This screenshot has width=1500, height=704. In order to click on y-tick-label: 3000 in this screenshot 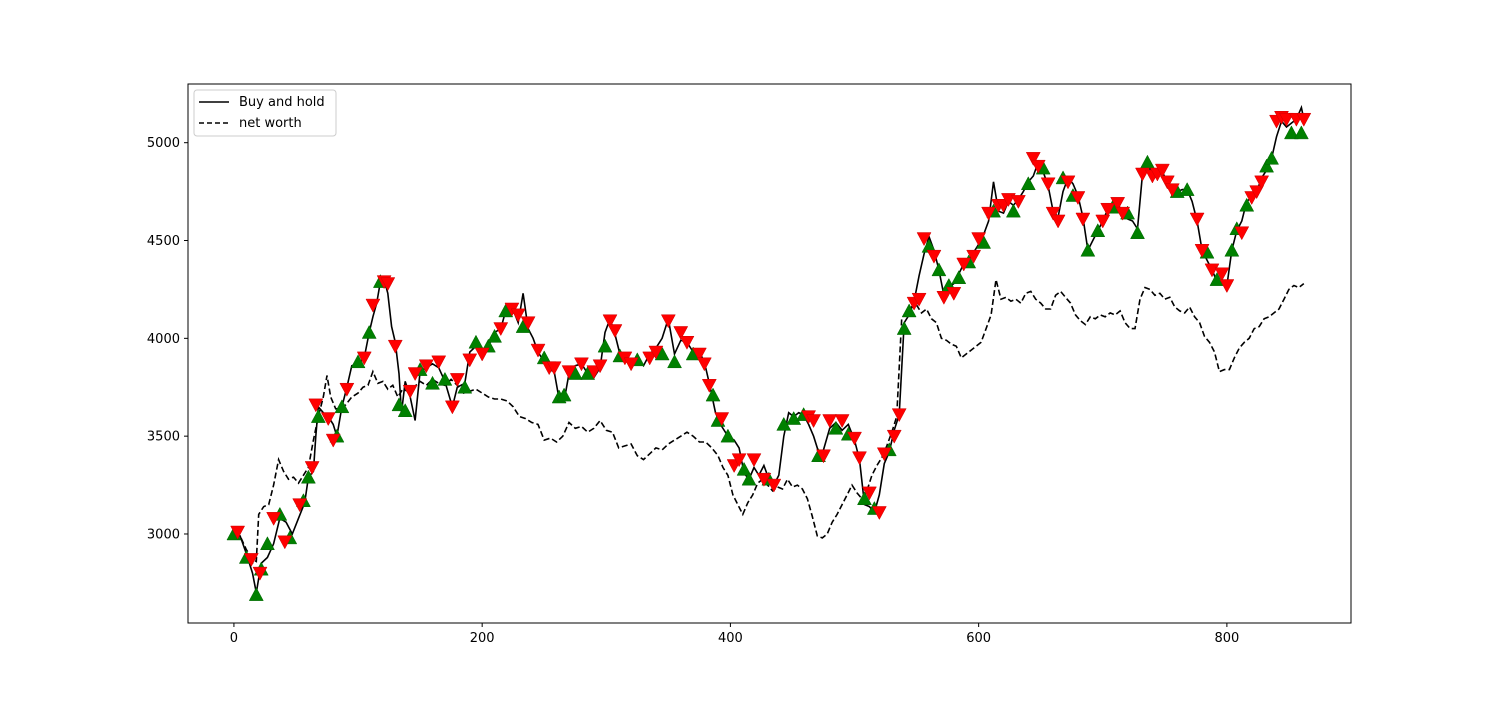, I will do `click(163, 534)`.